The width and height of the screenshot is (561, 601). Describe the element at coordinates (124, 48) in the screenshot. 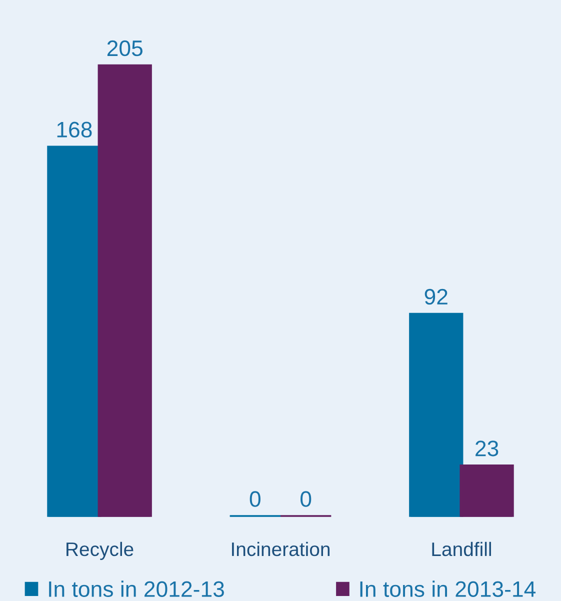

I see `data-label: 205` at that location.